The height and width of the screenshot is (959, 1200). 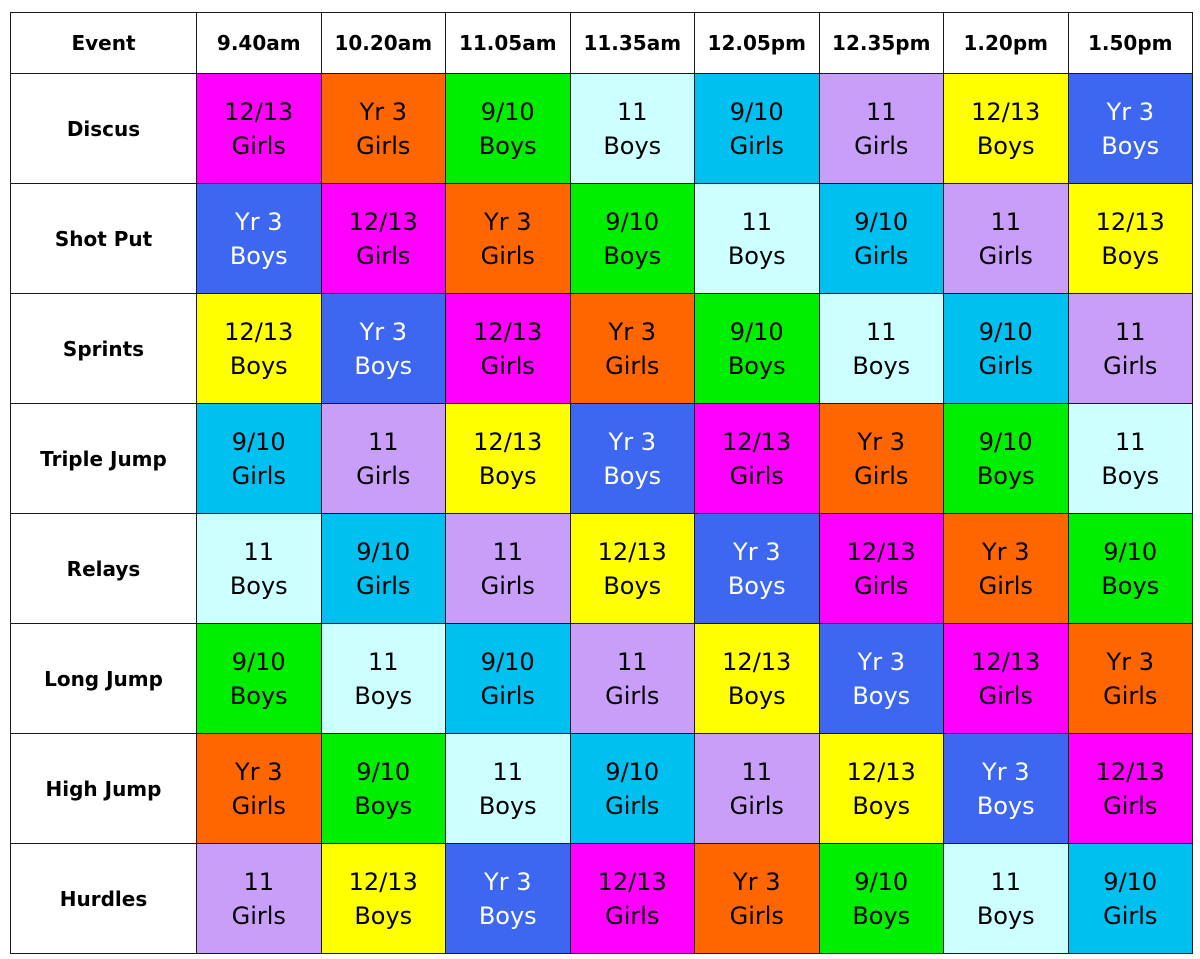 What do you see at coordinates (103, 458) in the screenshot?
I see `event-name: Triple Jump` at bounding box center [103, 458].